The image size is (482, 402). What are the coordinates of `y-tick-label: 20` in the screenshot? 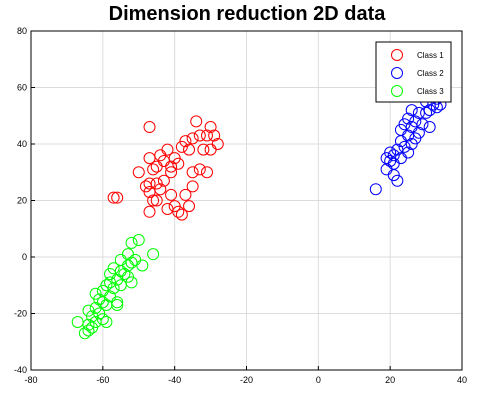 It's located at (22, 201).